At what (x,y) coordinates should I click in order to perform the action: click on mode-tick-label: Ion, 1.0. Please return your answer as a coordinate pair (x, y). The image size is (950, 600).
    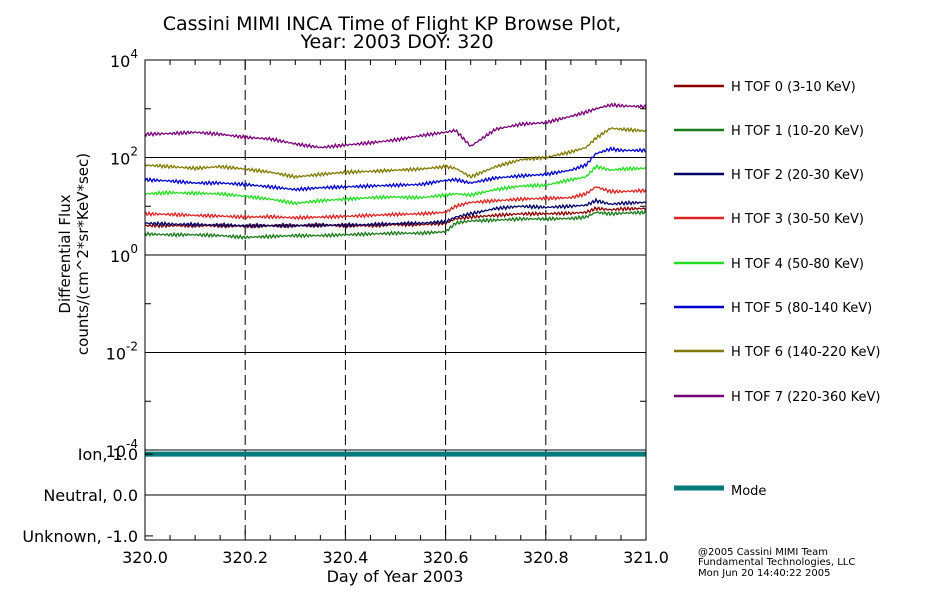
    Looking at the image, I should click on (108, 454).